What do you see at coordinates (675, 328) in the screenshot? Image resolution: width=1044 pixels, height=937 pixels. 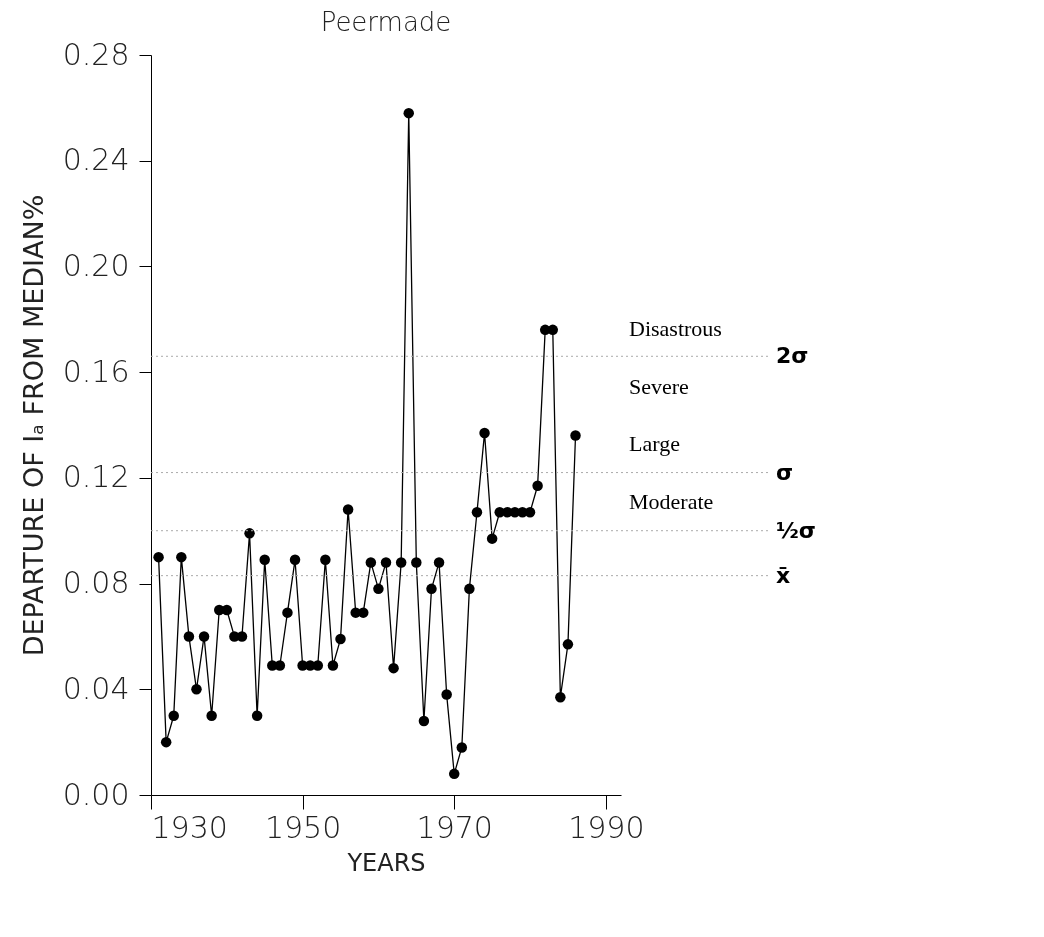 I see `text: Disastrous` at bounding box center [675, 328].